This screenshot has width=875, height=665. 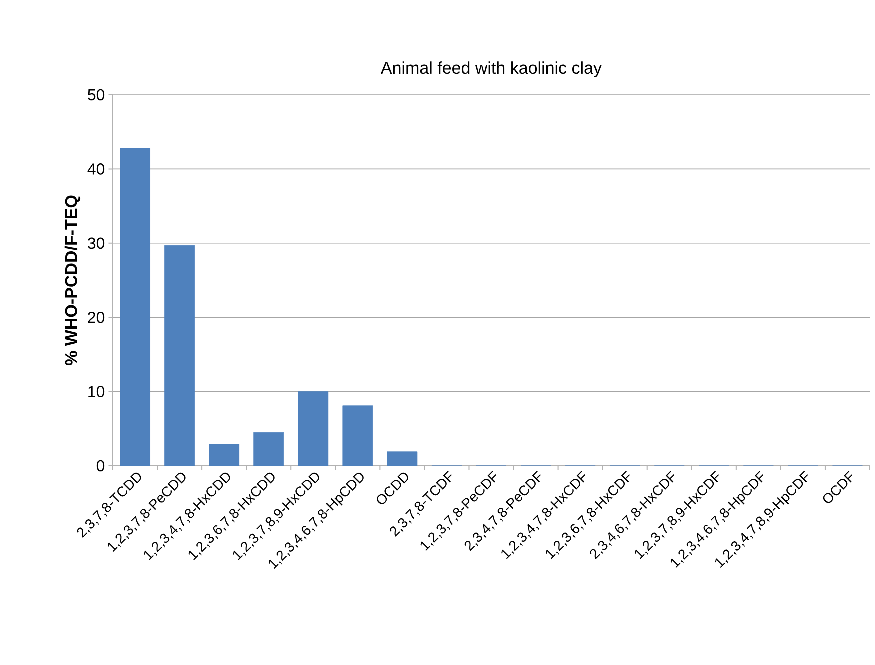 I want to click on y-tick-label: 10, so click(x=96, y=392).